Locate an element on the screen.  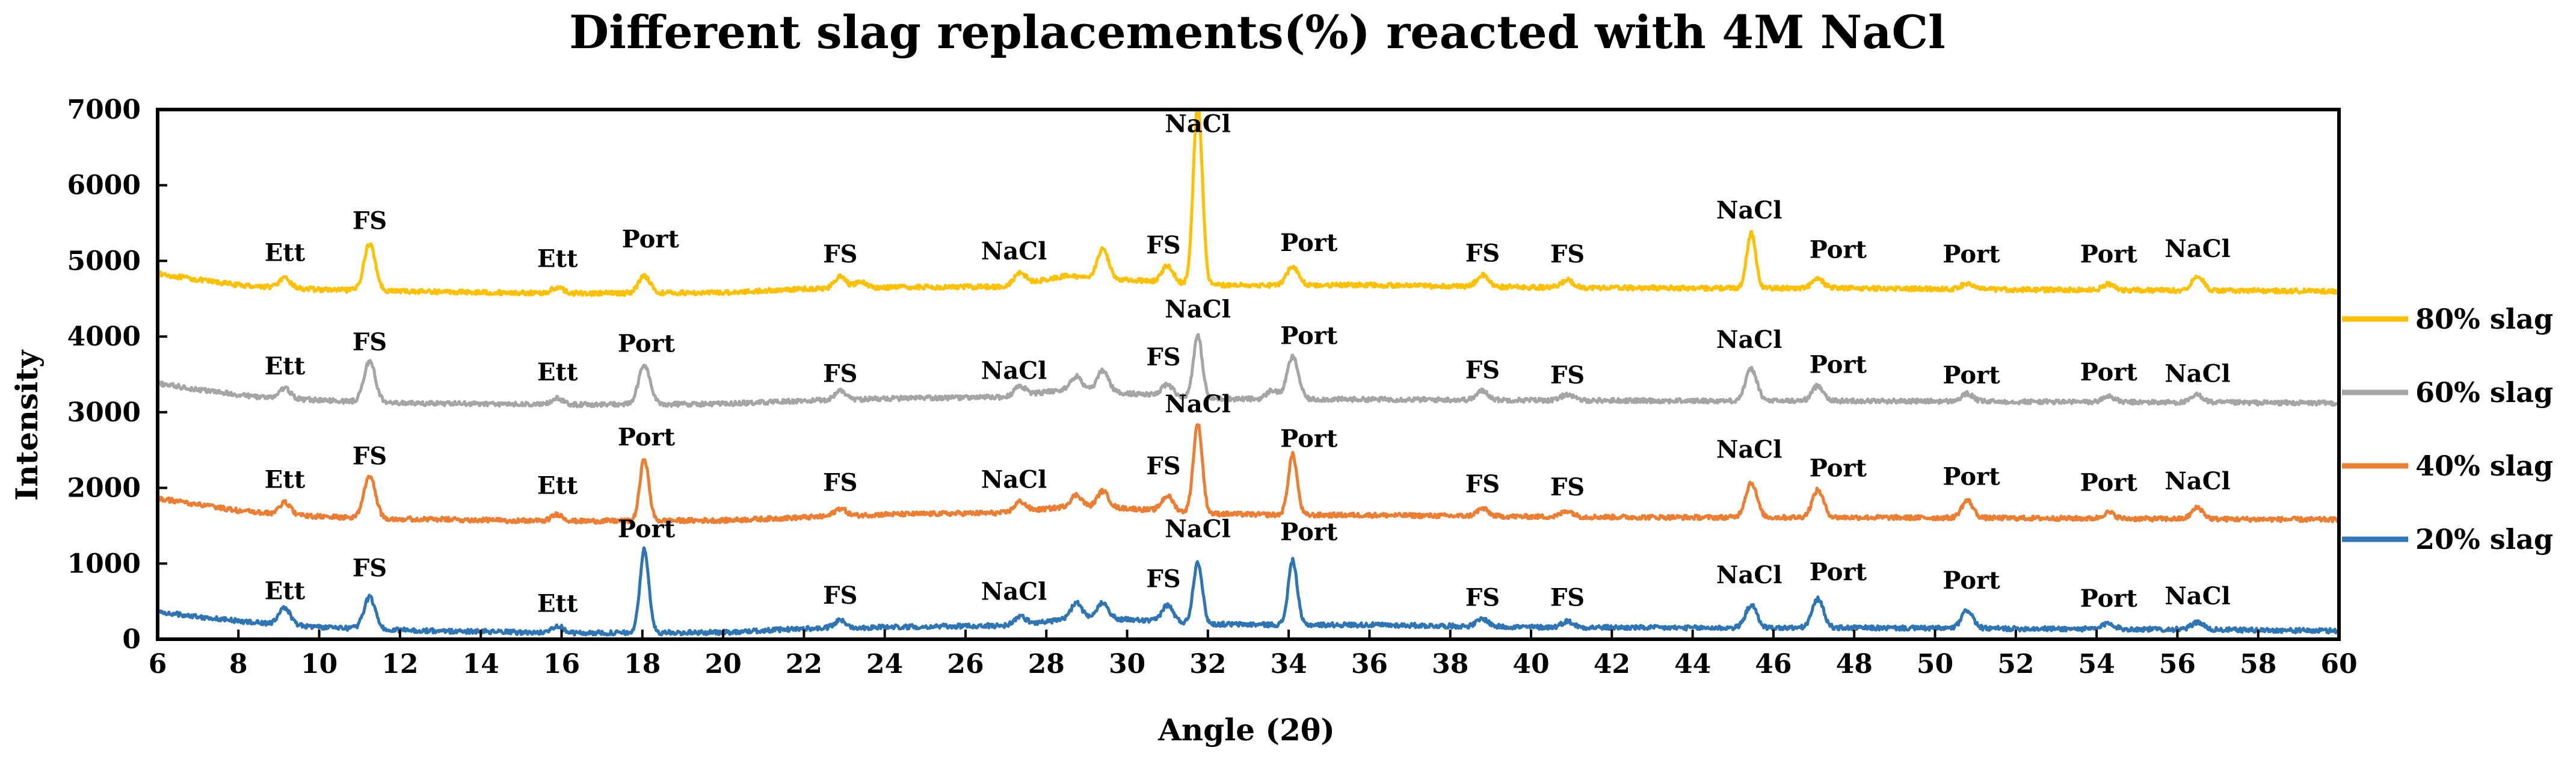
y-tick-label: 1000 is located at coordinates (104, 563).